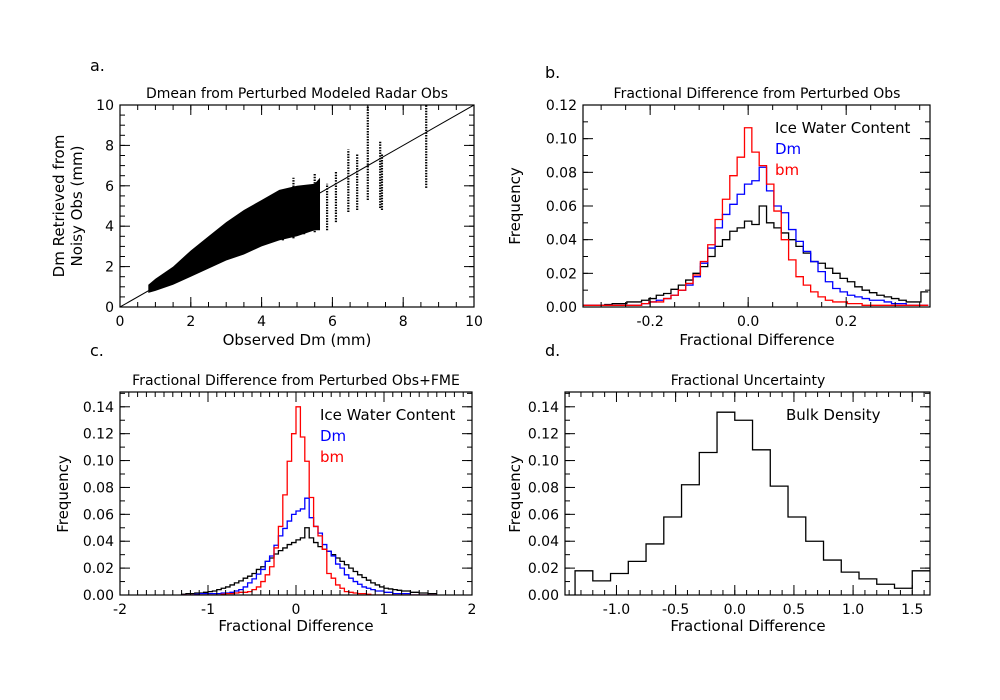 This screenshot has width=1000, height=700. I want to click on plot-area-d, so click(752, 503).